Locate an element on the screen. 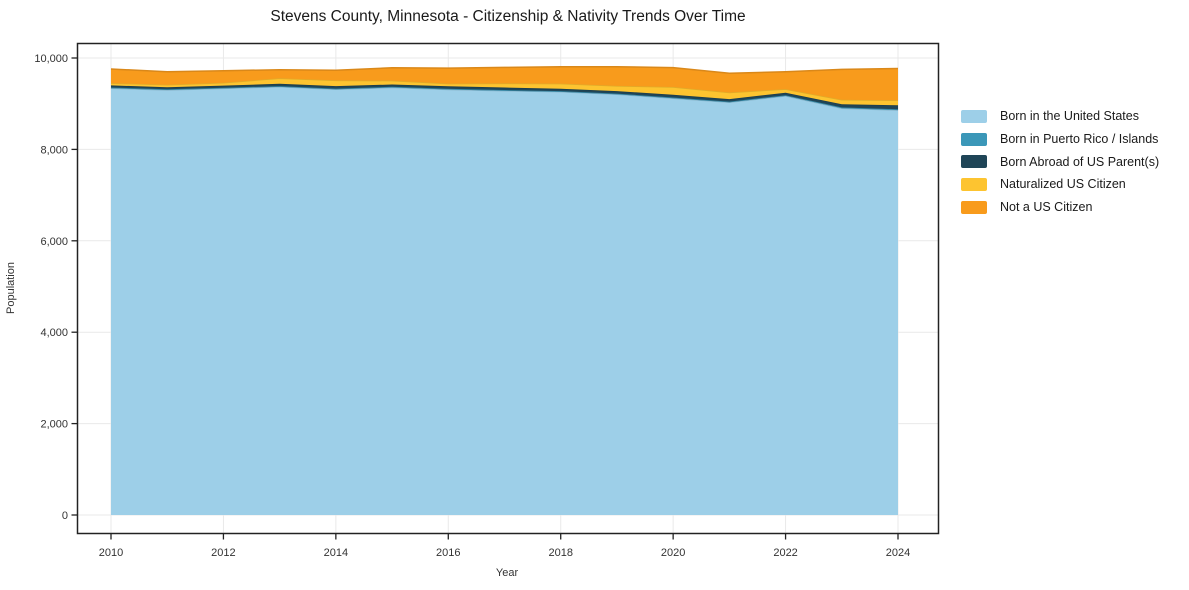 This screenshot has width=1189, height=590. x-tick-label: 2024 is located at coordinates (898, 553).